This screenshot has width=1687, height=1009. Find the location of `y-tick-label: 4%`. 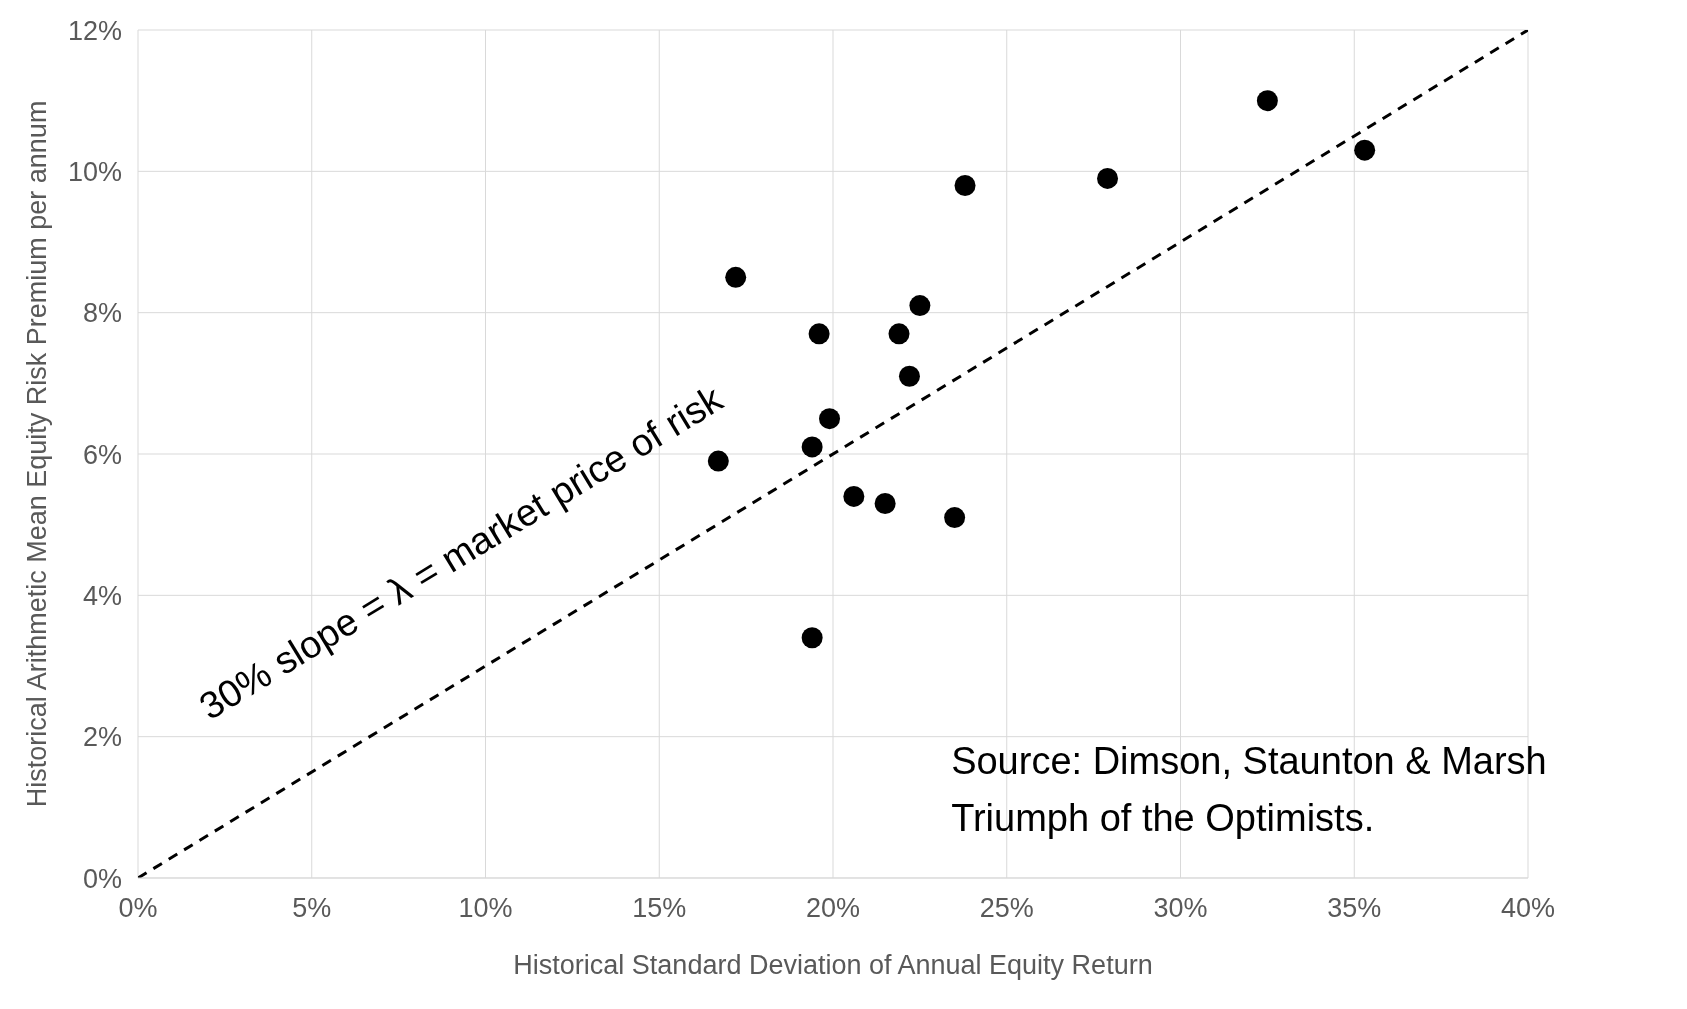

y-tick-label: 4% is located at coordinates (102, 595).